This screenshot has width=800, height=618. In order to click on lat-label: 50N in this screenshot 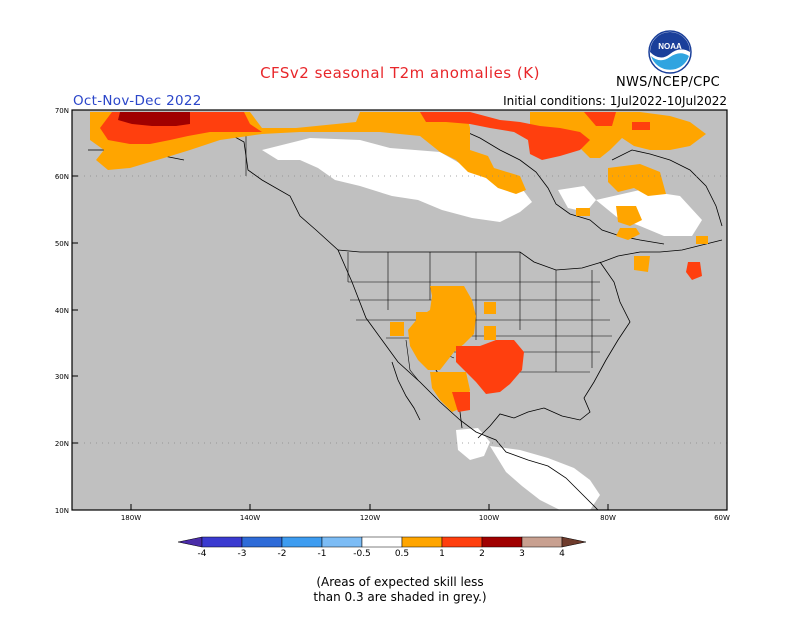, I will do `click(62, 244)`.